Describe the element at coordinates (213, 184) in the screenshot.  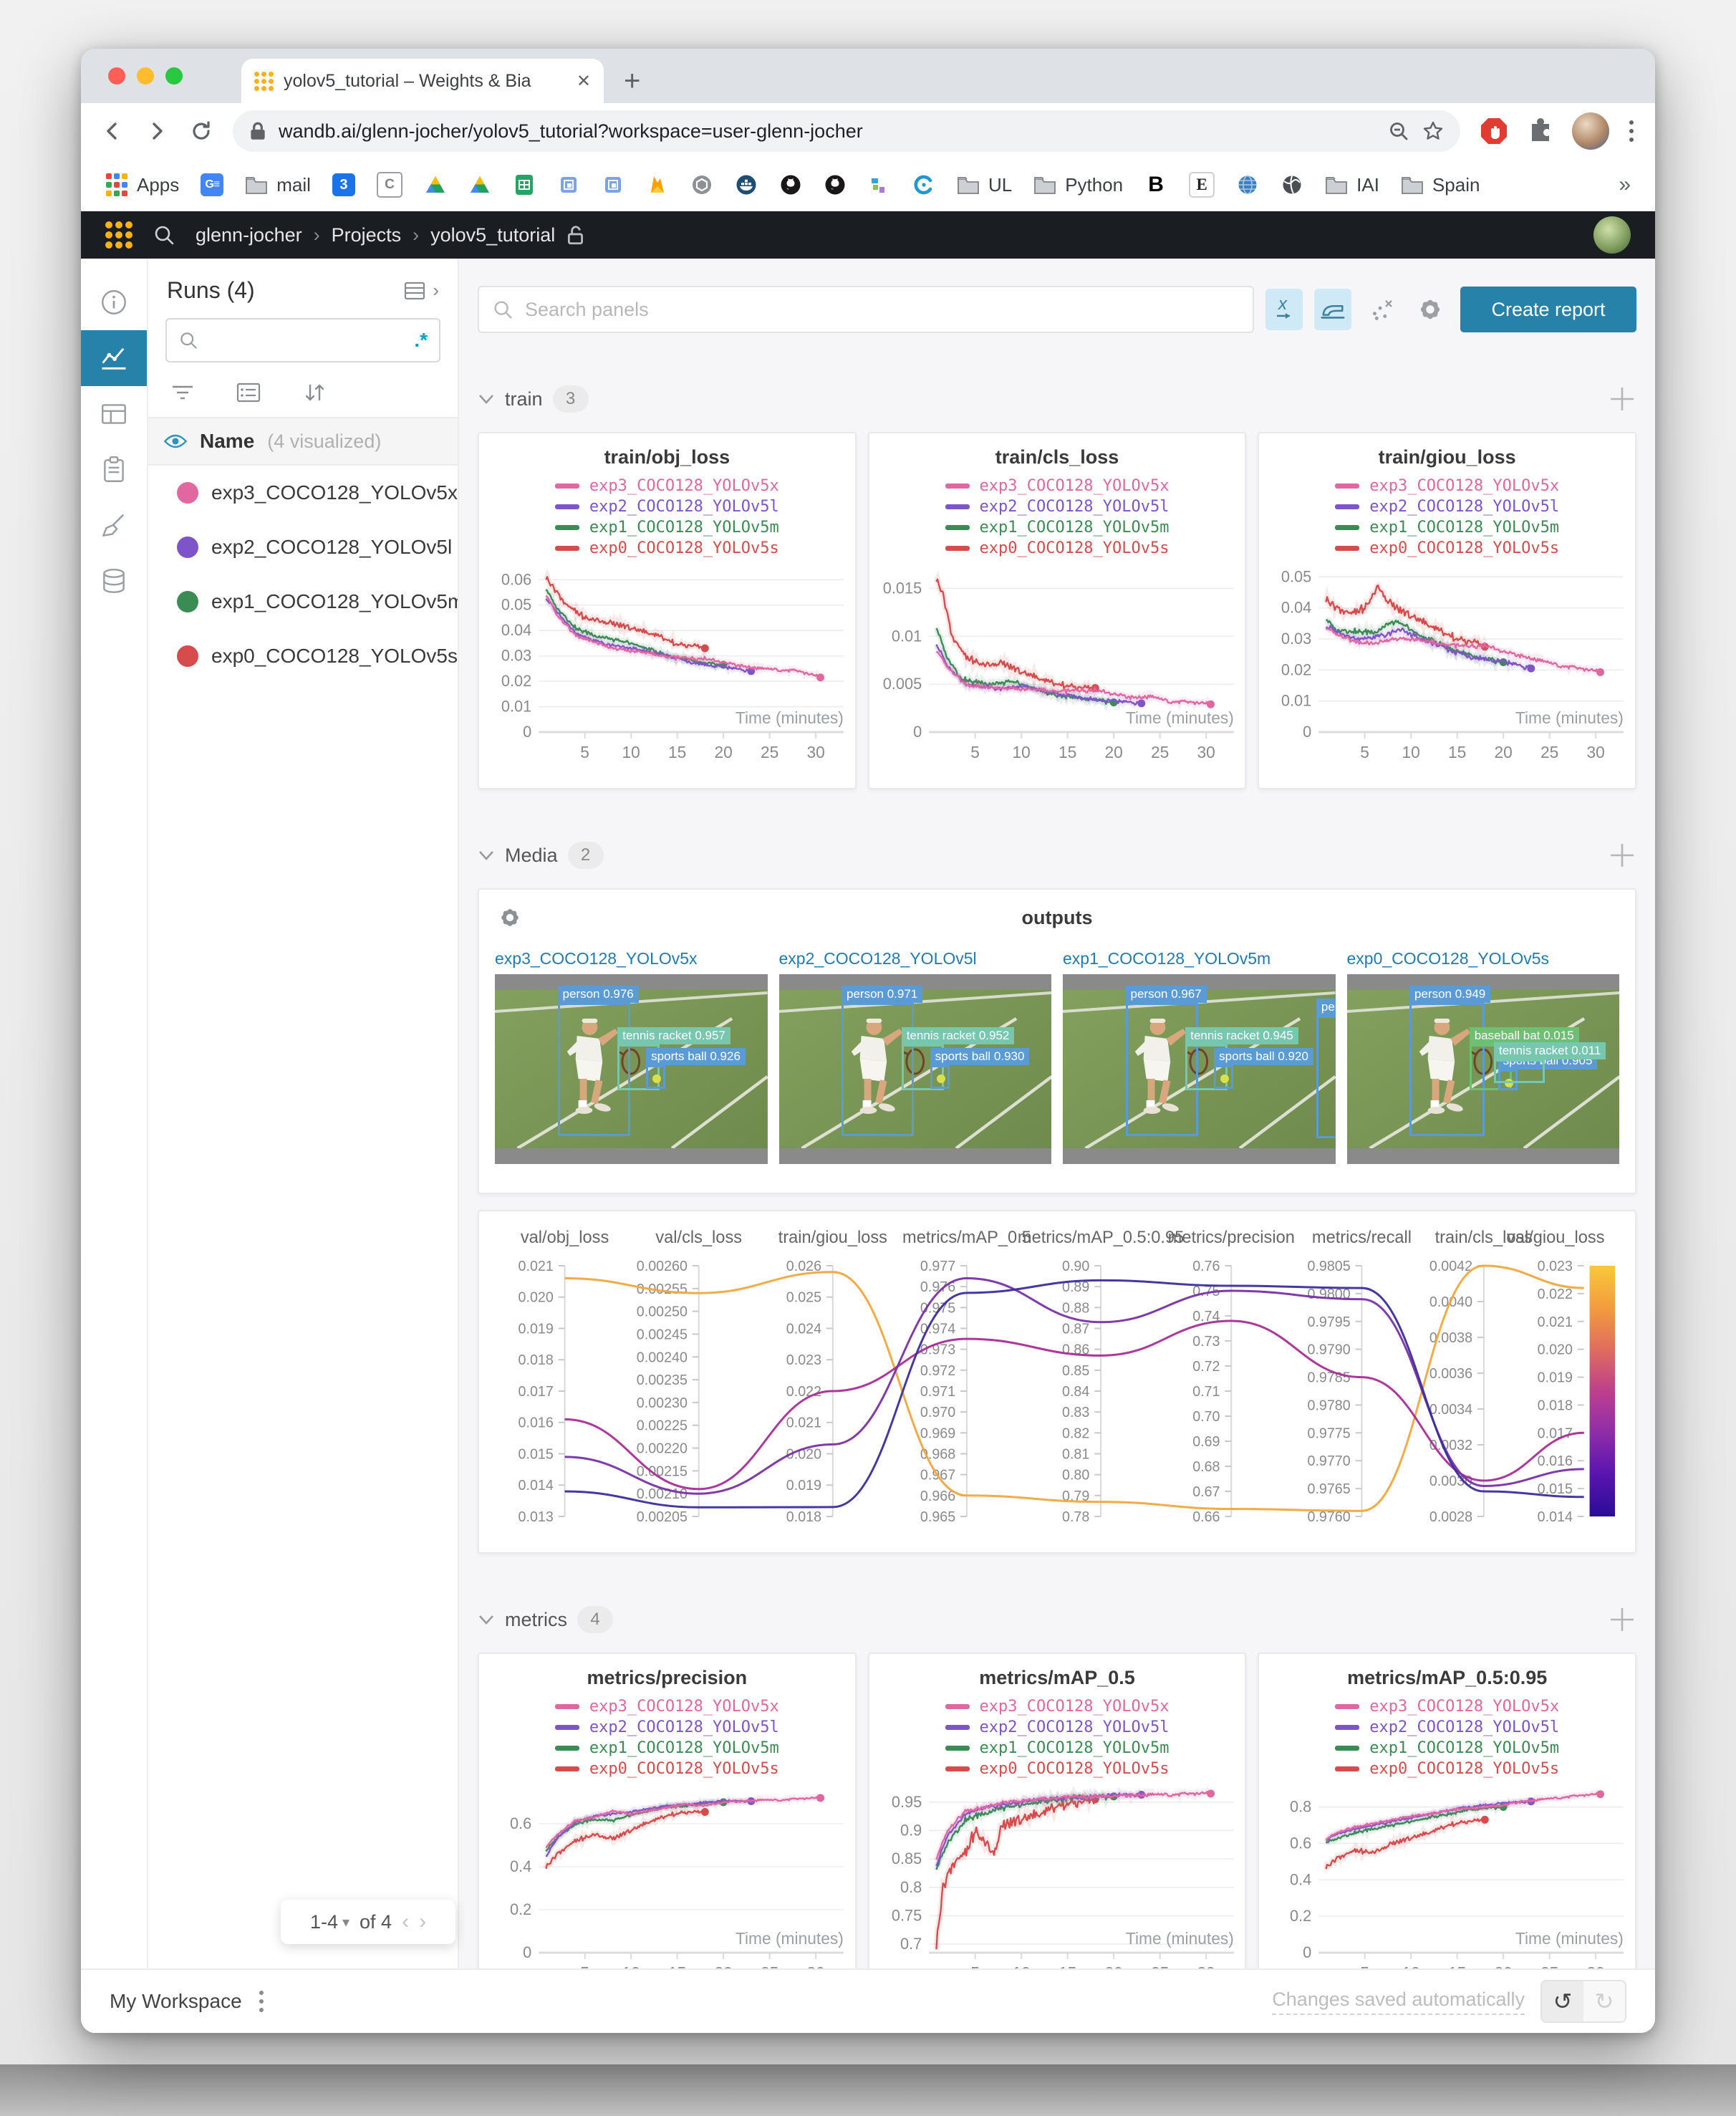
I see `bookmark-item: G≡` at that location.